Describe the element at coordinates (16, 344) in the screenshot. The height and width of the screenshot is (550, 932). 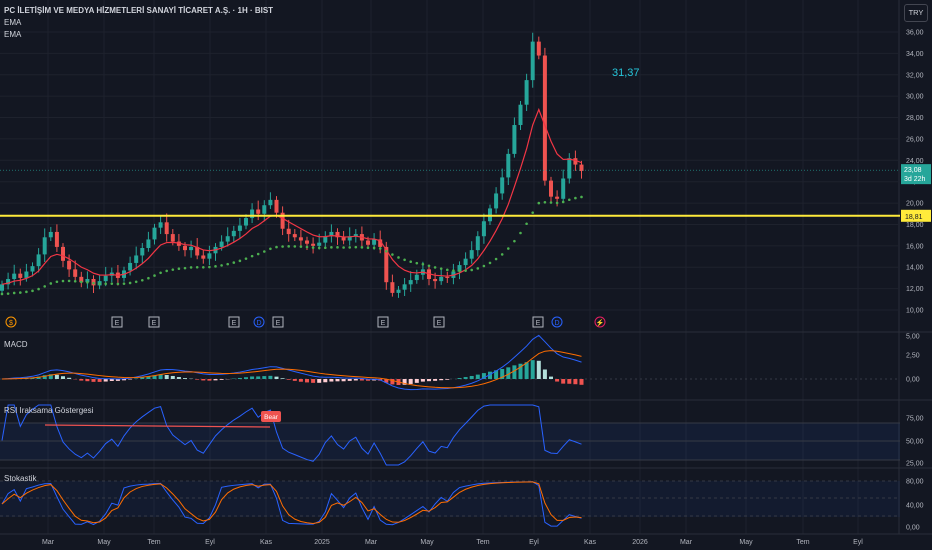
I see `macd-label: MACD` at that location.